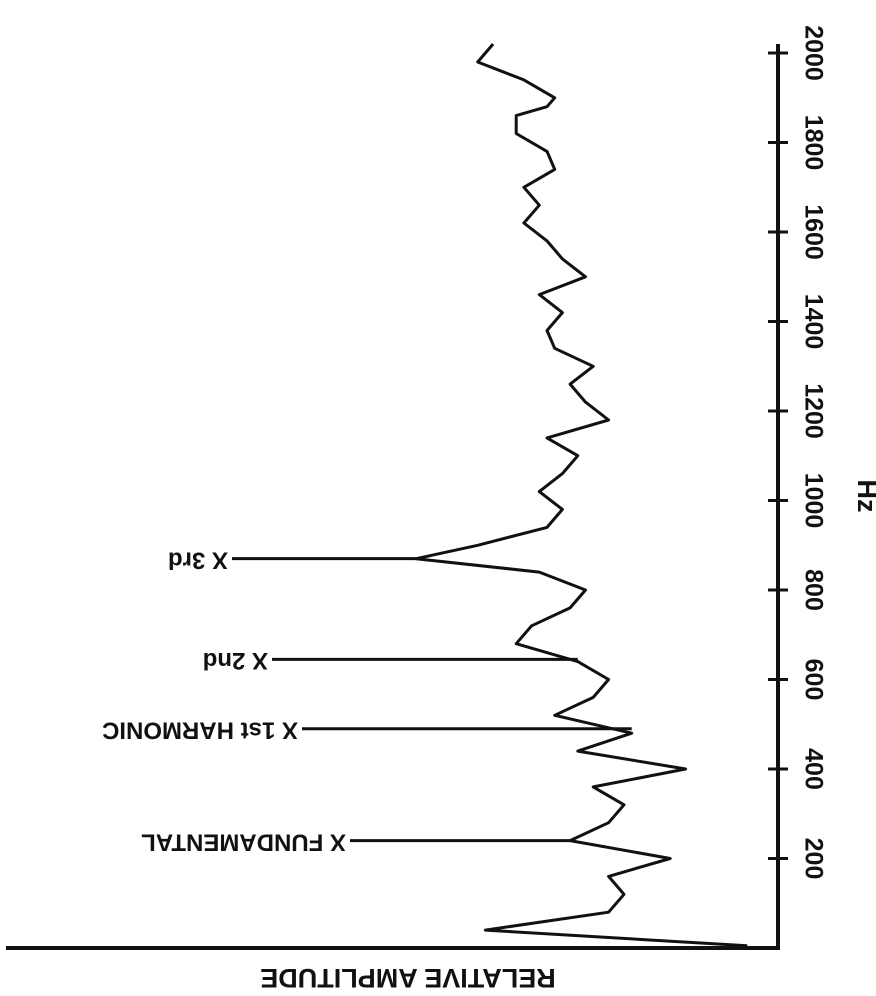 The width and height of the screenshot is (876, 996). Describe the element at coordinates (243, 841) in the screenshot. I see `harmonic-annotation-label: X FUNDAMENTAL` at that location.